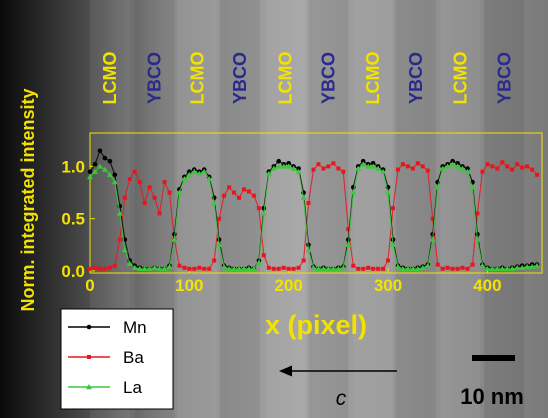 This screenshot has height=418, width=548. I want to click on x-tick-label: 400, so click(487, 285).